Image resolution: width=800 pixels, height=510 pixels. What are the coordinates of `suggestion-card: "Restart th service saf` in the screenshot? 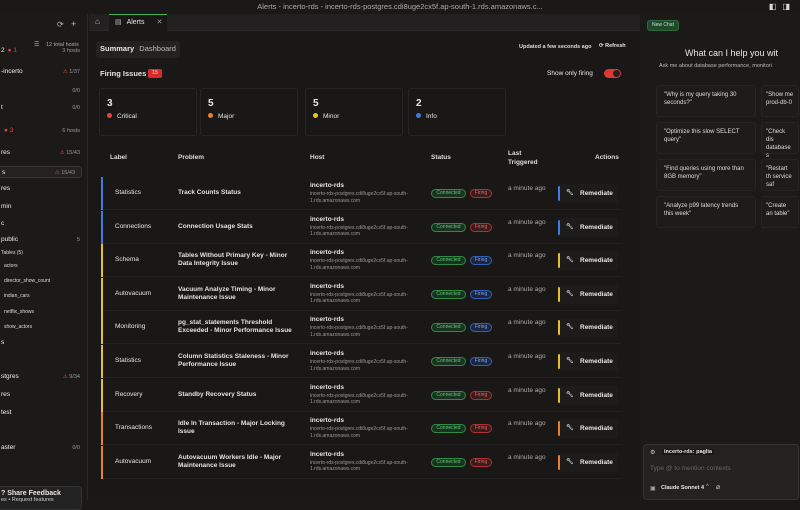 It's located at (780, 175).